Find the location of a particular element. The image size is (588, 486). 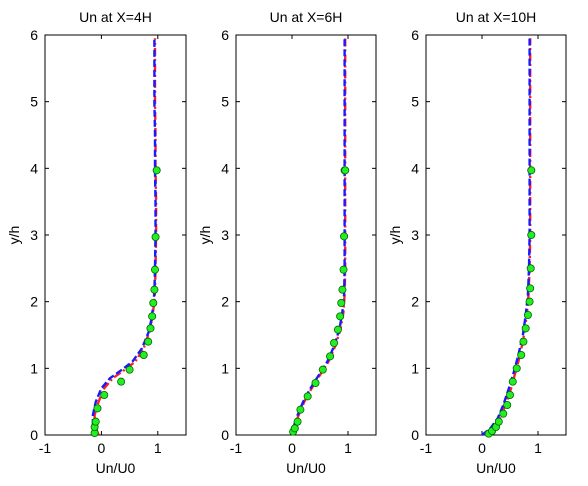

chart-title: Un at X=4H is located at coordinates (115, 17).